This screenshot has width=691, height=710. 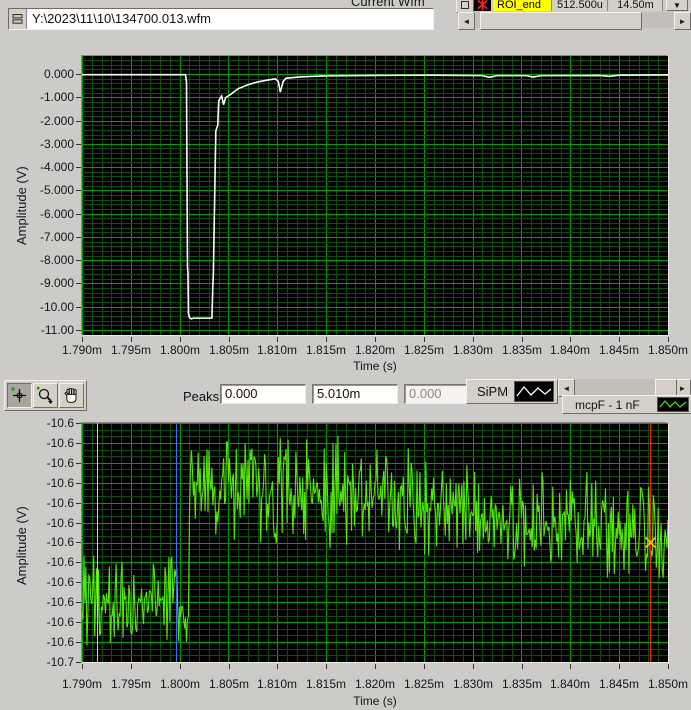 I want to click on y-tick-label: -11.00, so click(x=57, y=330).